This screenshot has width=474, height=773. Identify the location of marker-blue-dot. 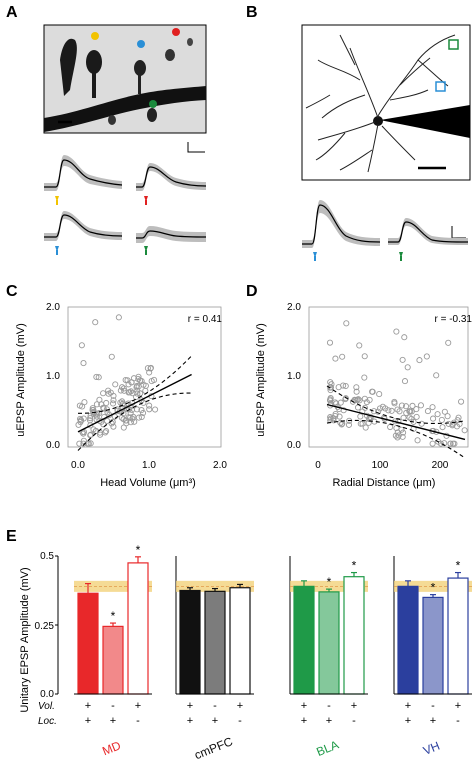
(141, 44).